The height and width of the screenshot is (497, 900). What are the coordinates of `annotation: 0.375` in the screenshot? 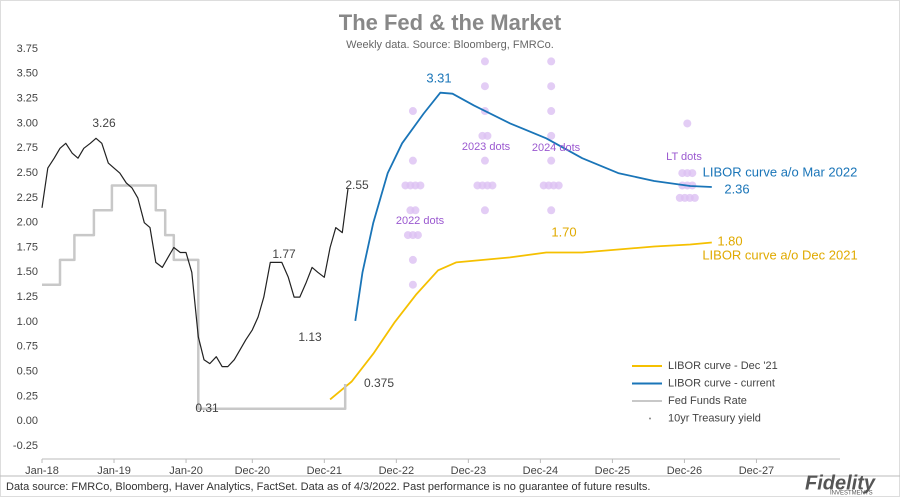 It's located at (379, 383).